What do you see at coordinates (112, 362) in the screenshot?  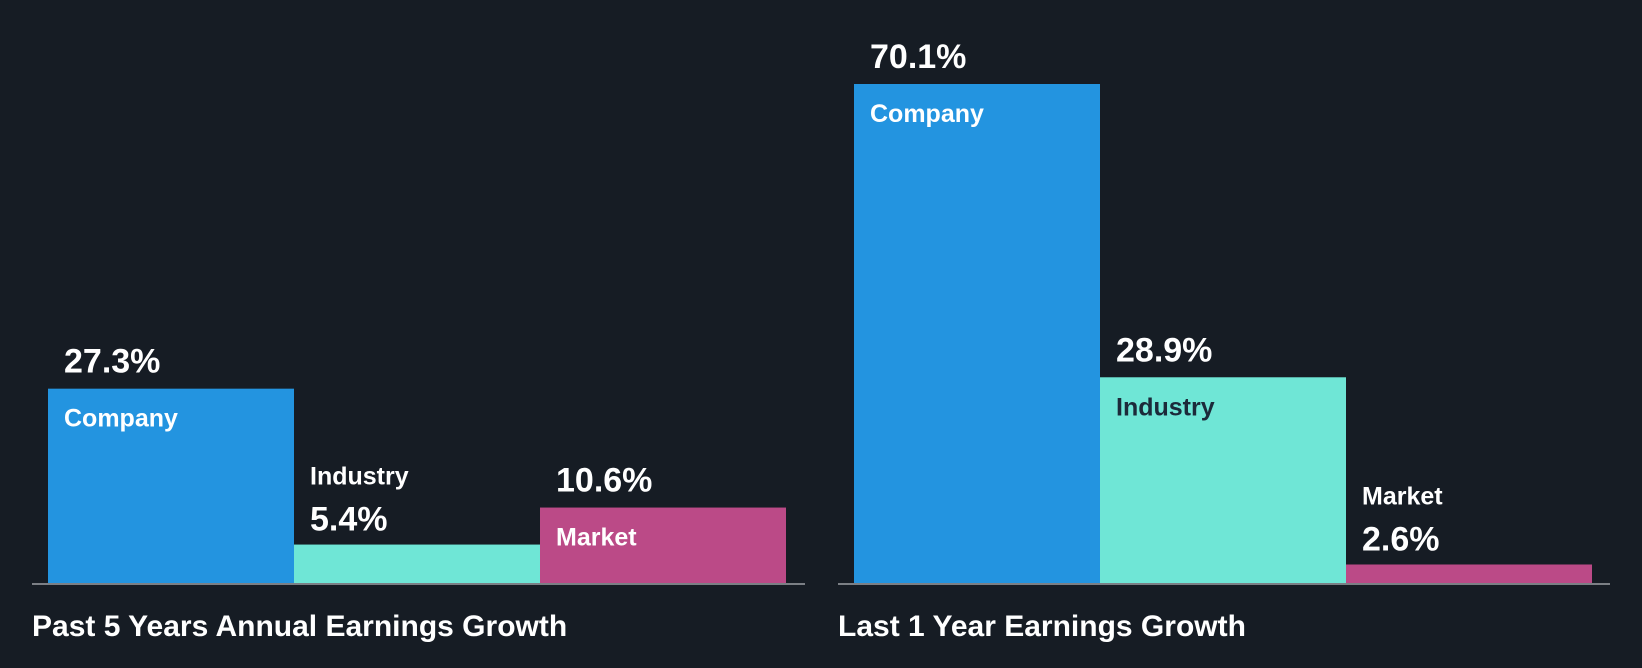 I see `value-label-company: 27.3%` at bounding box center [112, 362].